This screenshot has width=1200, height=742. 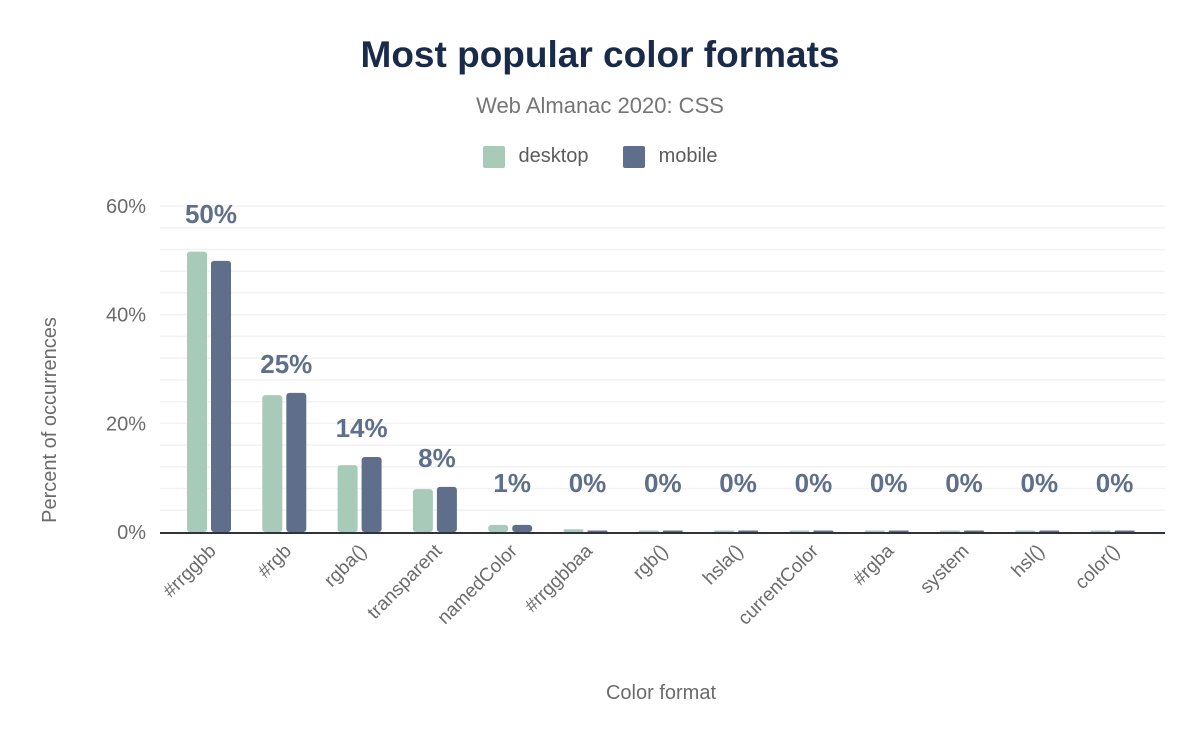 What do you see at coordinates (633, 156) in the screenshot?
I see `legend-swatch-mobile` at bounding box center [633, 156].